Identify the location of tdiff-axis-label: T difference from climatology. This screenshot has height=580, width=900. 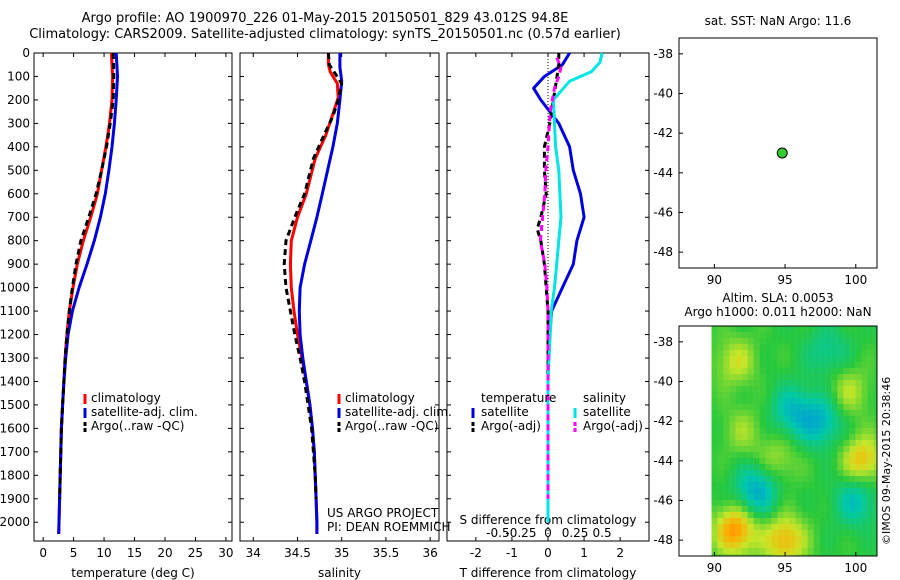
(548, 573).